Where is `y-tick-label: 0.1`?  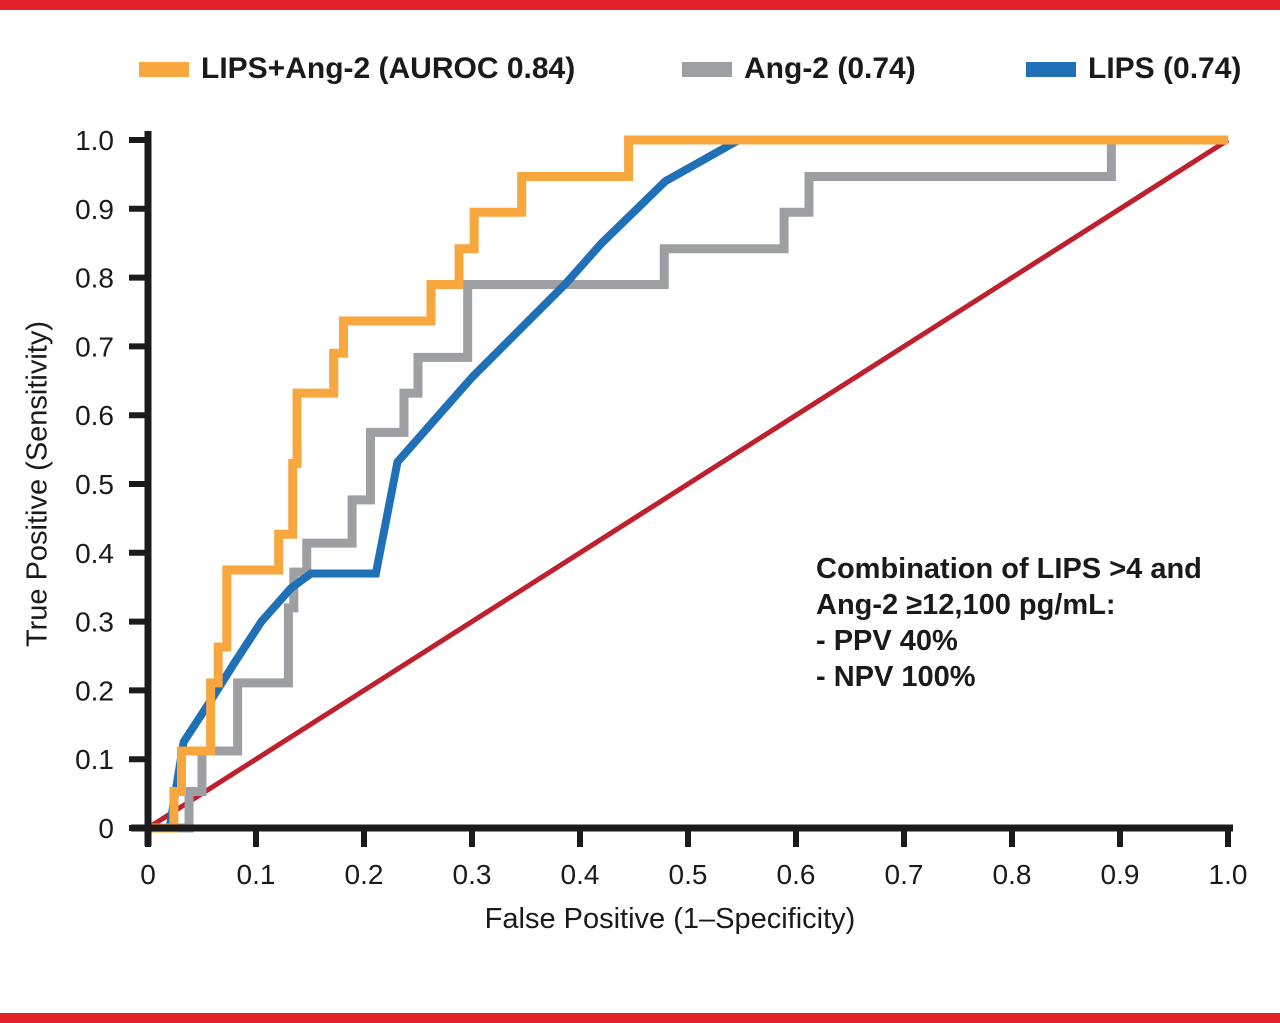 y-tick-label: 0.1 is located at coordinates (94, 759).